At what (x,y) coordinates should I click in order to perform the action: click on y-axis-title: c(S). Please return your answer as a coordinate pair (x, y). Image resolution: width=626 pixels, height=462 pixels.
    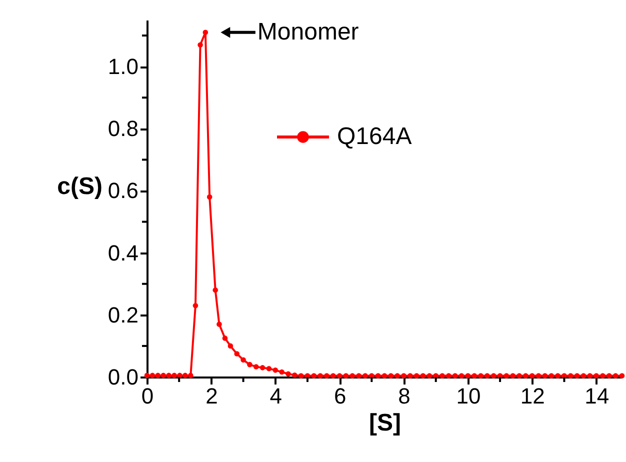
    Looking at the image, I should click on (79, 186).